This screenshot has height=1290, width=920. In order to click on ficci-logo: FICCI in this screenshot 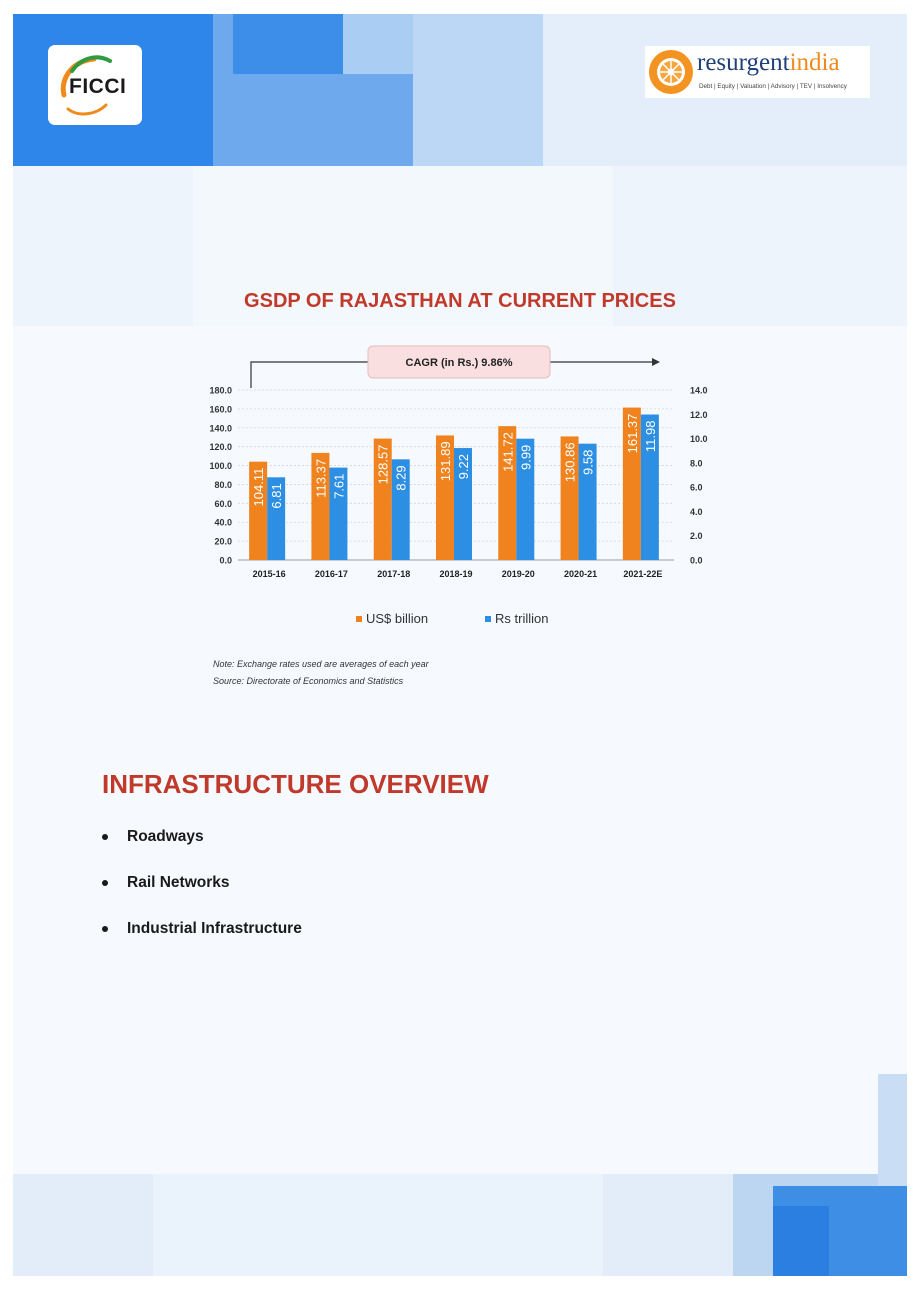, I will do `click(95, 85)`.